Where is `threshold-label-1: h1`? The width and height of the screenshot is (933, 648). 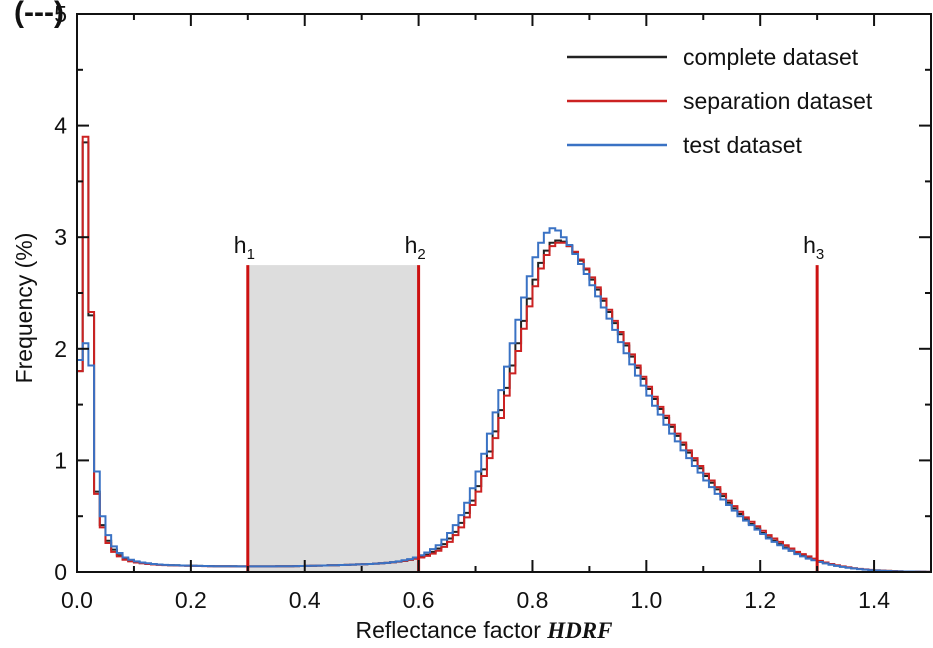
threshold-label-1: h1 is located at coordinates (244, 247).